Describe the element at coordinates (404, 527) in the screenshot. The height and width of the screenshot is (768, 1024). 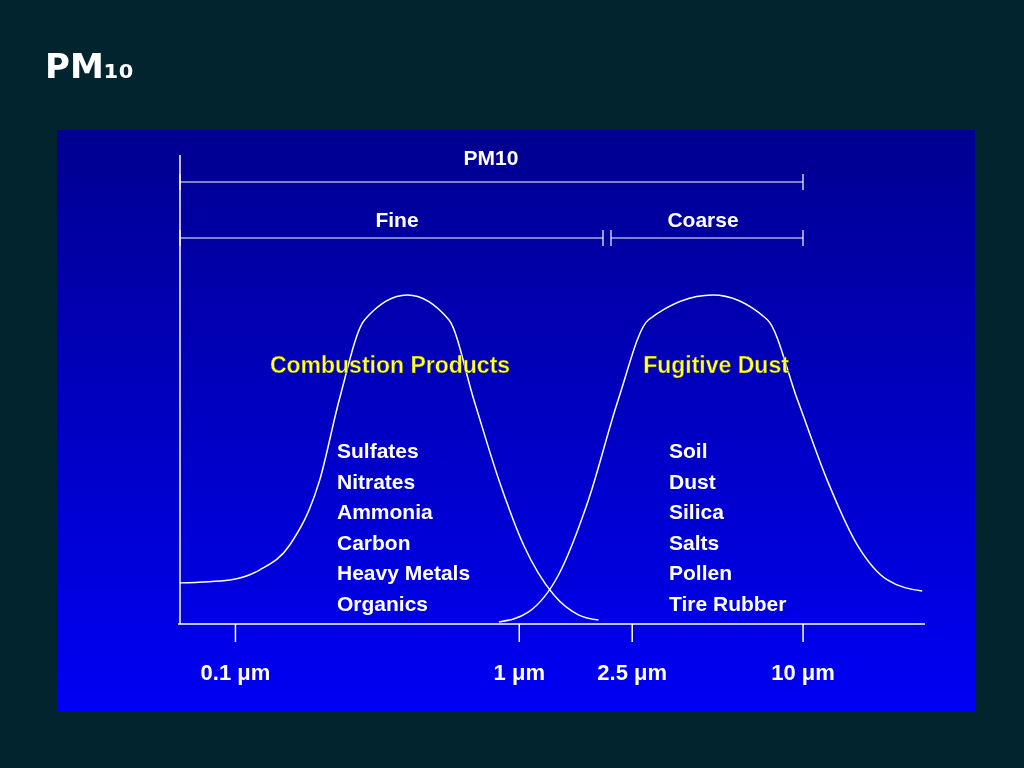
I see `annotation: Sulfates Nitrates Ammonia Carbon Heavy Metals Organics` at that location.